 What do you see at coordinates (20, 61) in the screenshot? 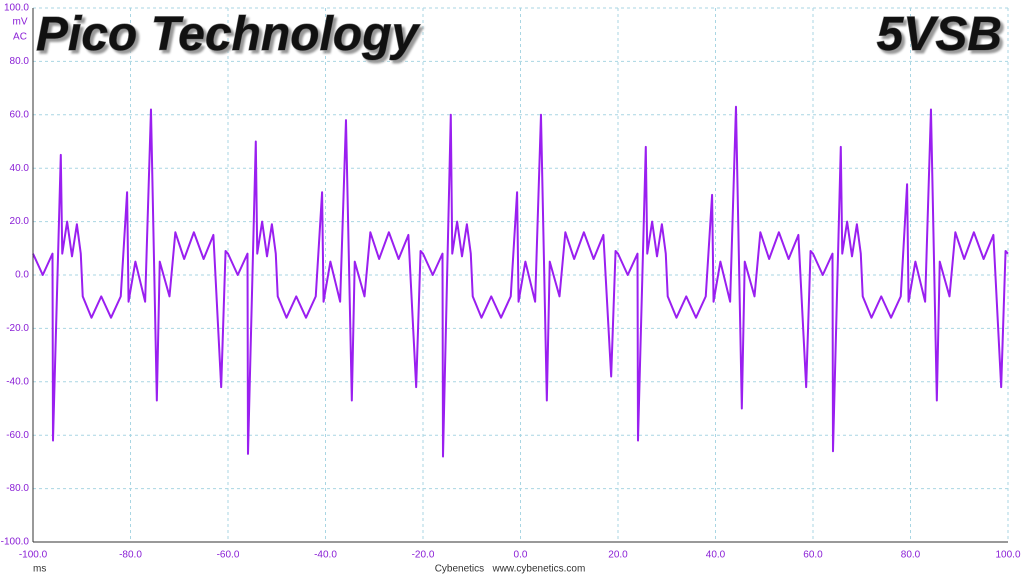
I see `y-tick-label: 80.0` at bounding box center [20, 61].